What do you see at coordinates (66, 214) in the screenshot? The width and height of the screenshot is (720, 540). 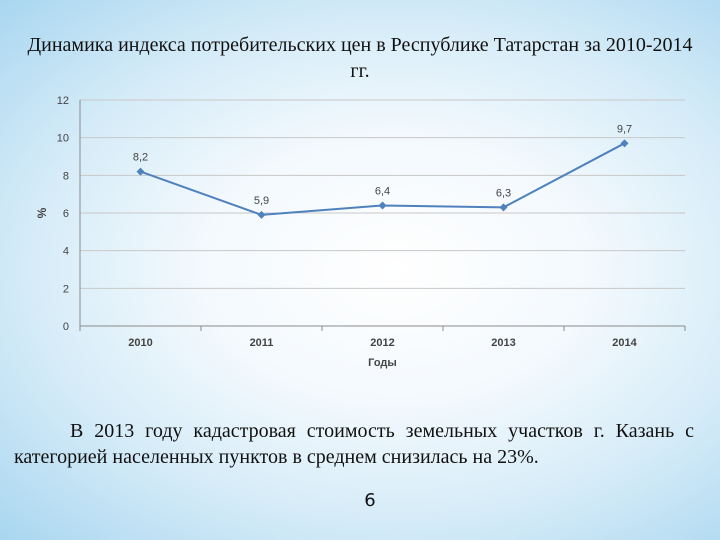 I see `y-tick-label: 6` at bounding box center [66, 214].